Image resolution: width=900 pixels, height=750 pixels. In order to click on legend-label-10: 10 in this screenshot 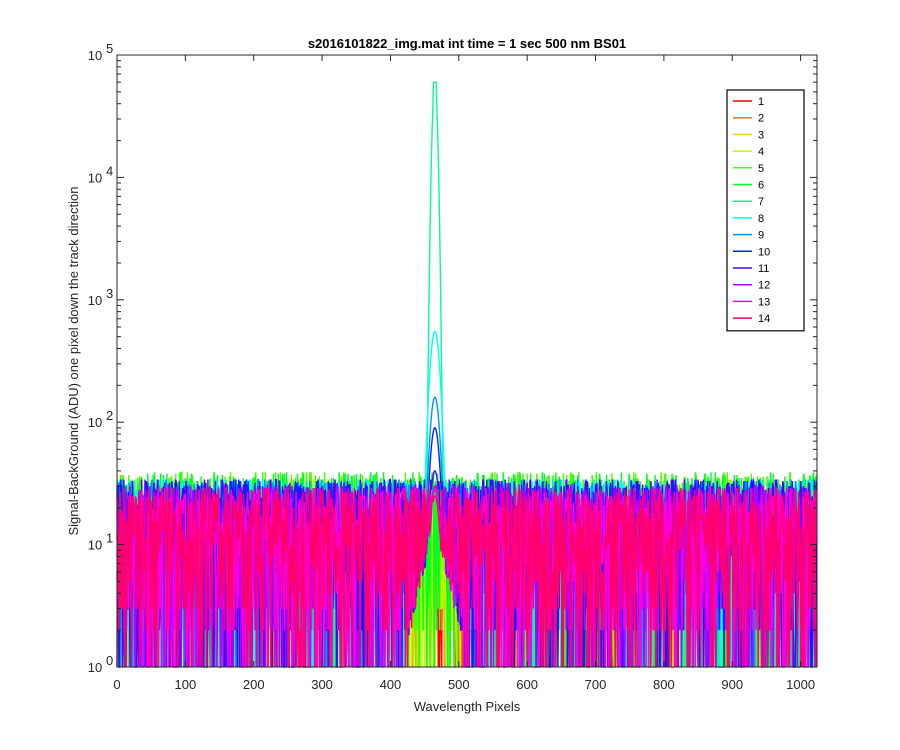, I will do `click(764, 252)`.